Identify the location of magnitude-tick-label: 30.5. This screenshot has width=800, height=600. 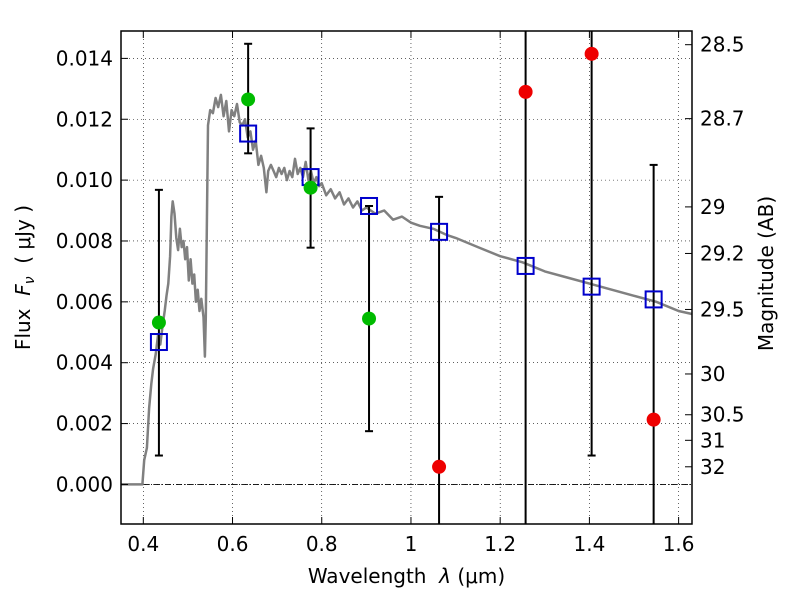
(722, 415).